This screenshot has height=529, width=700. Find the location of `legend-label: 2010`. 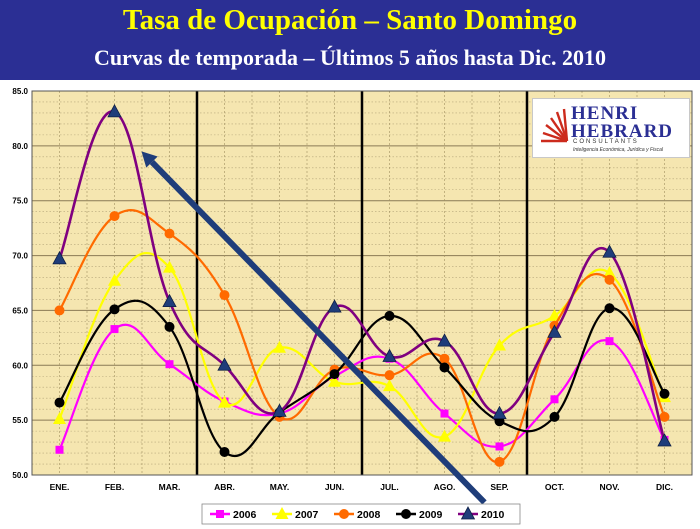

legend-label: 2010 is located at coordinates (493, 515).